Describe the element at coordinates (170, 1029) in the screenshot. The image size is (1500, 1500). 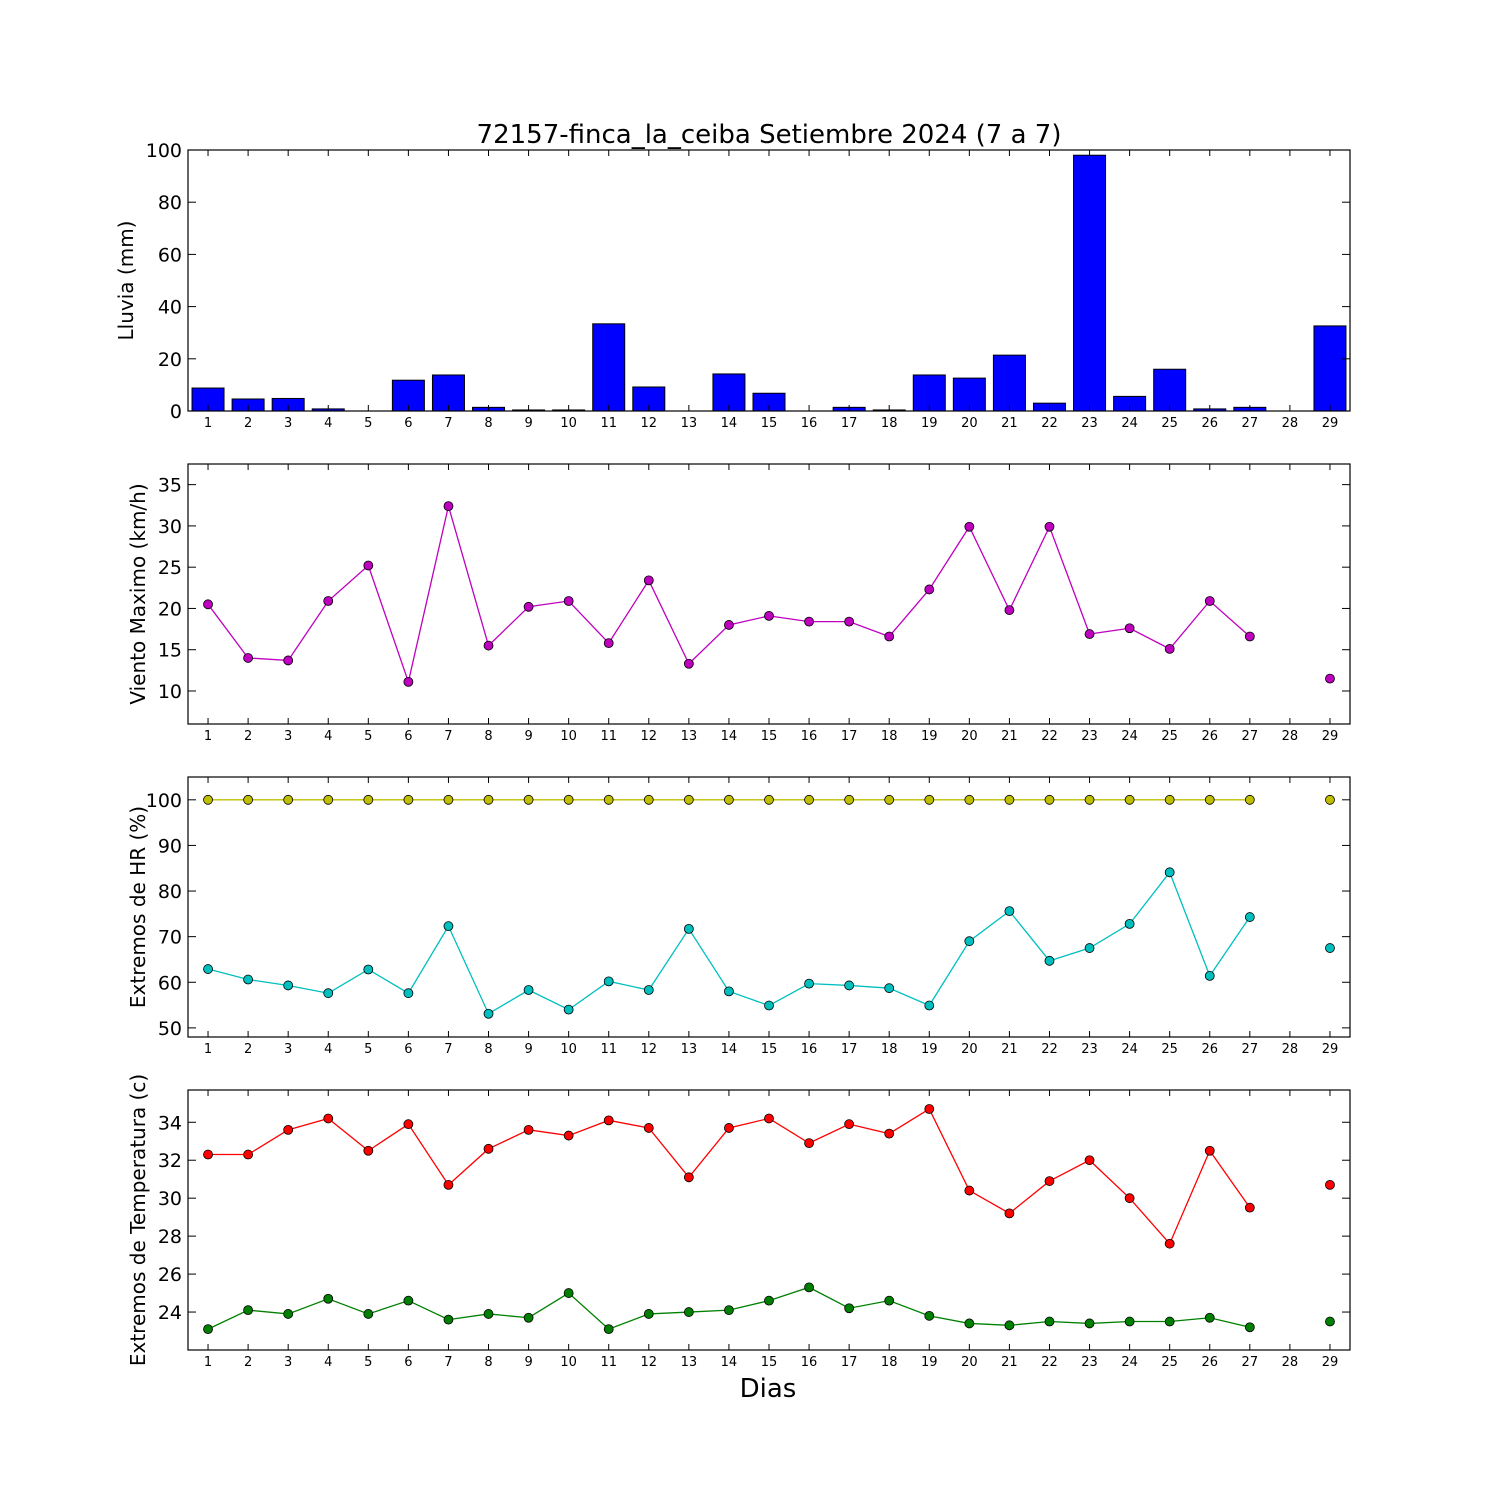
I see `y-tick-label-50: 50` at that location.